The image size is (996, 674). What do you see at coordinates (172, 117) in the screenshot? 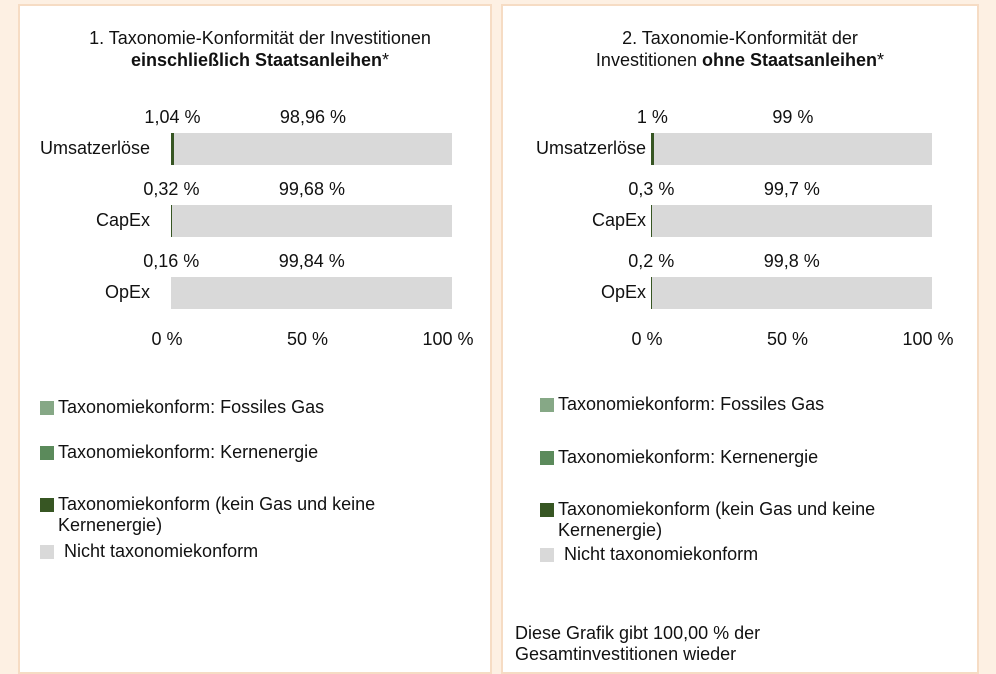
I see `value-label: 1,04 %` at bounding box center [172, 117].